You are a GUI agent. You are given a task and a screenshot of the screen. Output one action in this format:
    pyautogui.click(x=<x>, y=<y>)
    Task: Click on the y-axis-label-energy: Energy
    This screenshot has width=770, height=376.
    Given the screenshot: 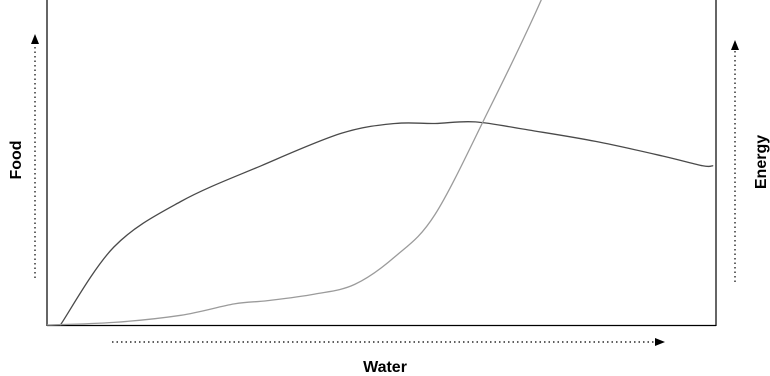 What is the action you would take?
    pyautogui.click(x=761, y=162)
    